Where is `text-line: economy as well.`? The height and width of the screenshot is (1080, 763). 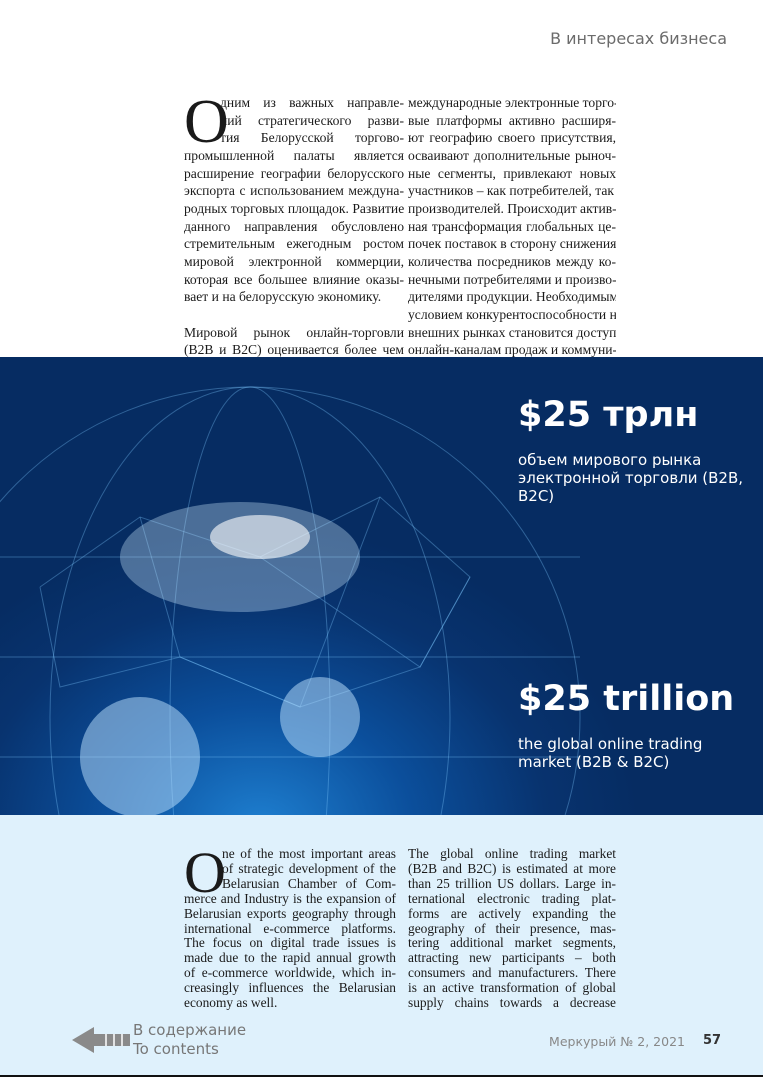
text-line: economy as well. is located at coordinates (231, 1003).